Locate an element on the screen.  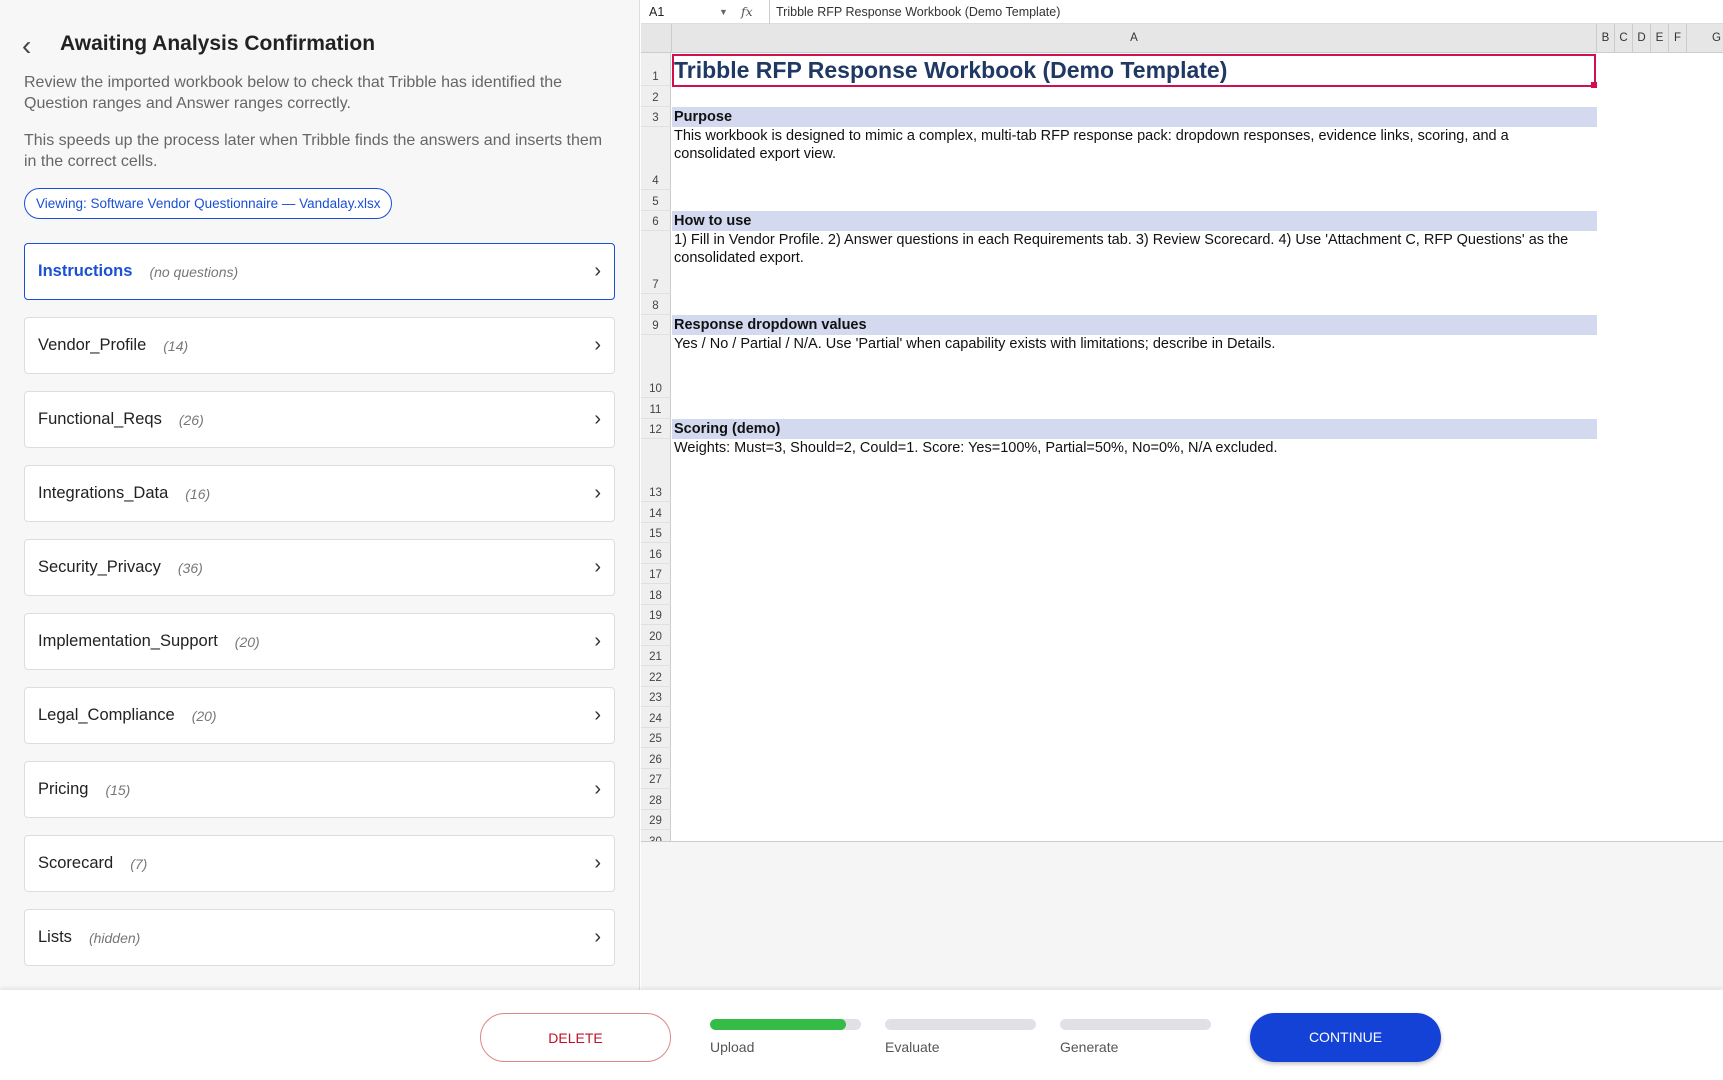
row-header: 21 is located at coordinates (656, 655).